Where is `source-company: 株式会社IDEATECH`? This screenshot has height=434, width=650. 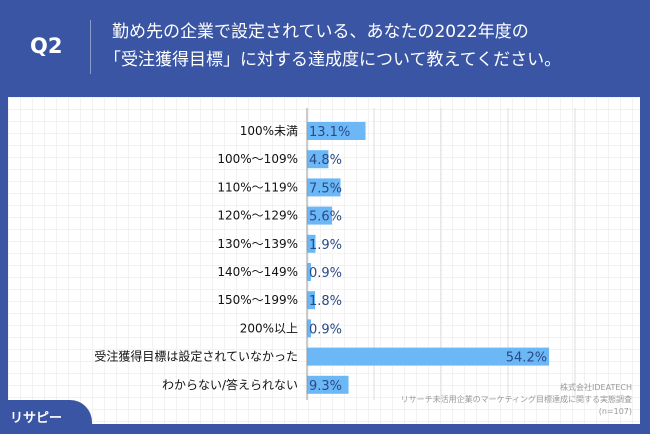
source-company: 株式会社IDEATECH is located at coordinates (596, 387).